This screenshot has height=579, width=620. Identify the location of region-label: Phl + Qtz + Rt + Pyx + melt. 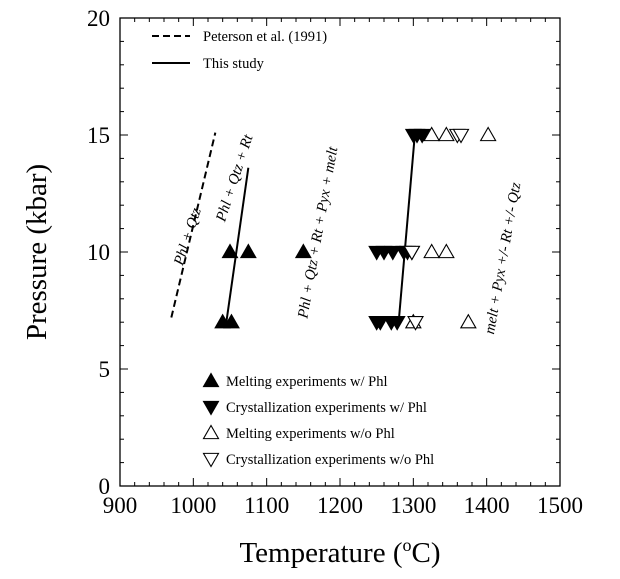
(318, 233).